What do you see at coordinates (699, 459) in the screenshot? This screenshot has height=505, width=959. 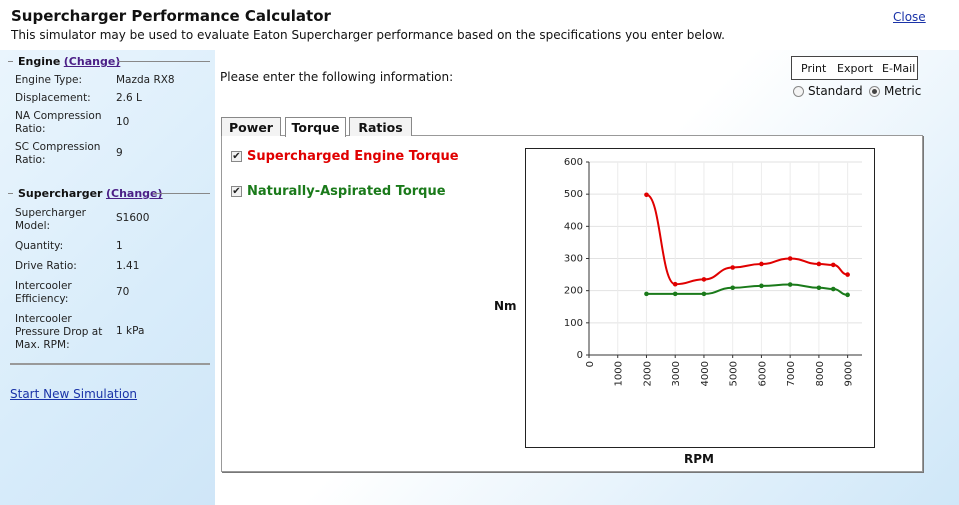 I see `chart-x-axis-label: RPM` at bounding box center [699, 459].